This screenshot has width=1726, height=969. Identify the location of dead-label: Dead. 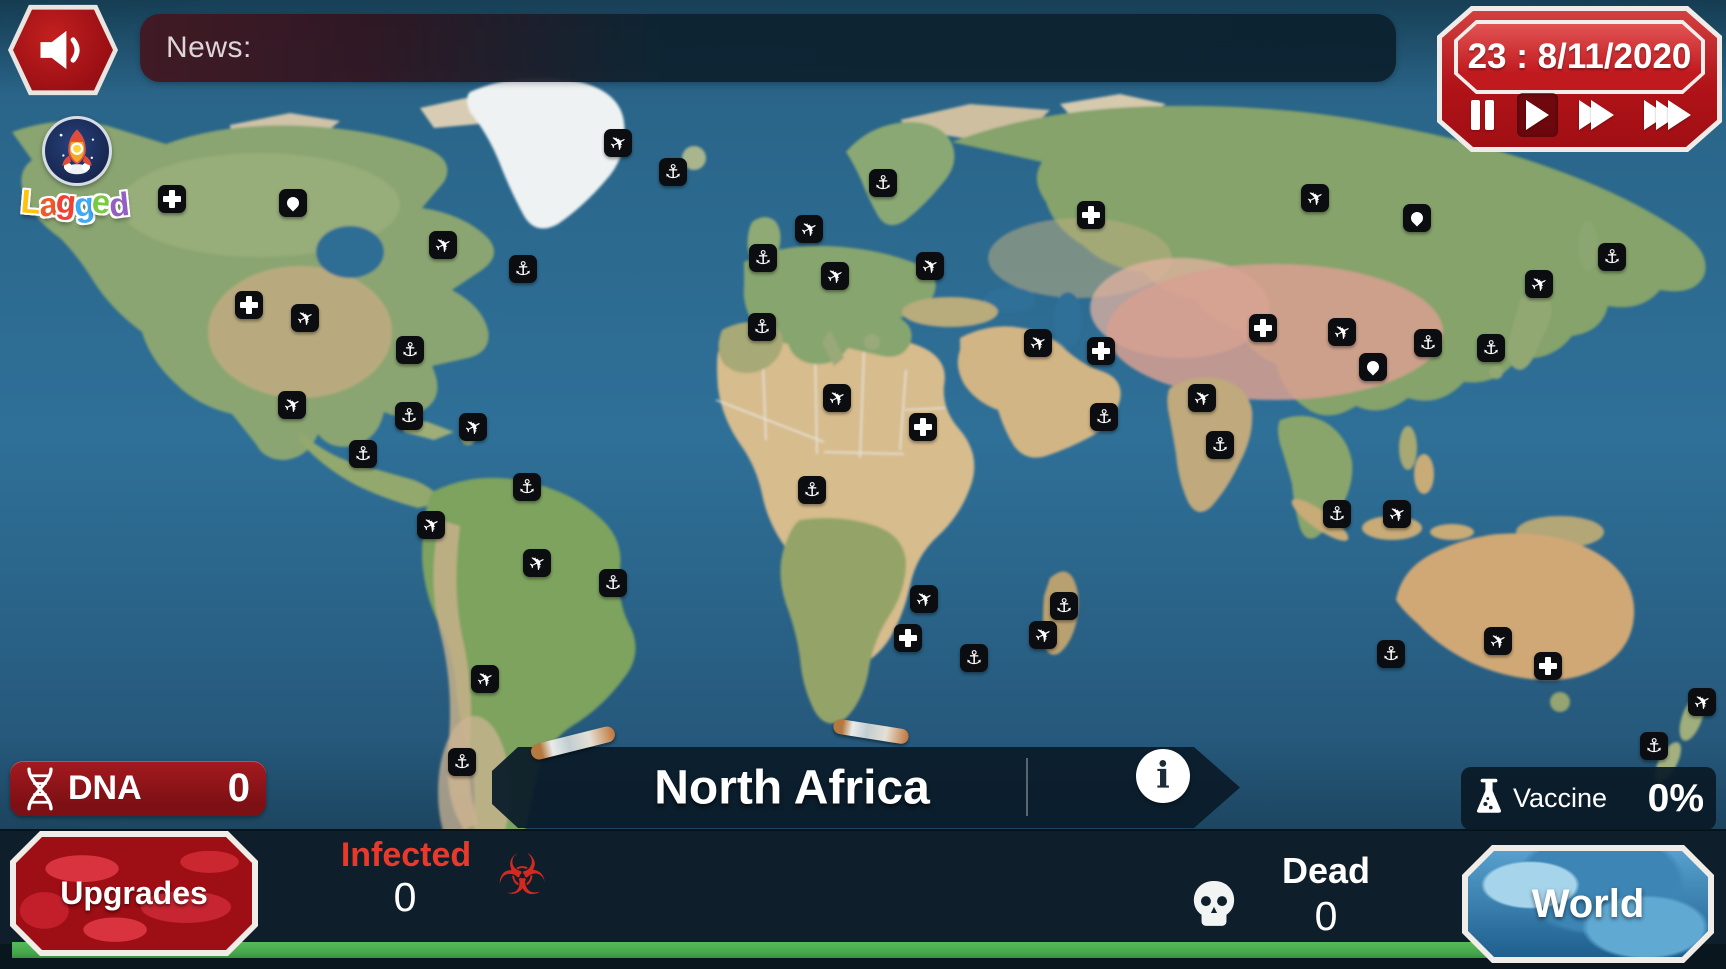
(1326, 870).